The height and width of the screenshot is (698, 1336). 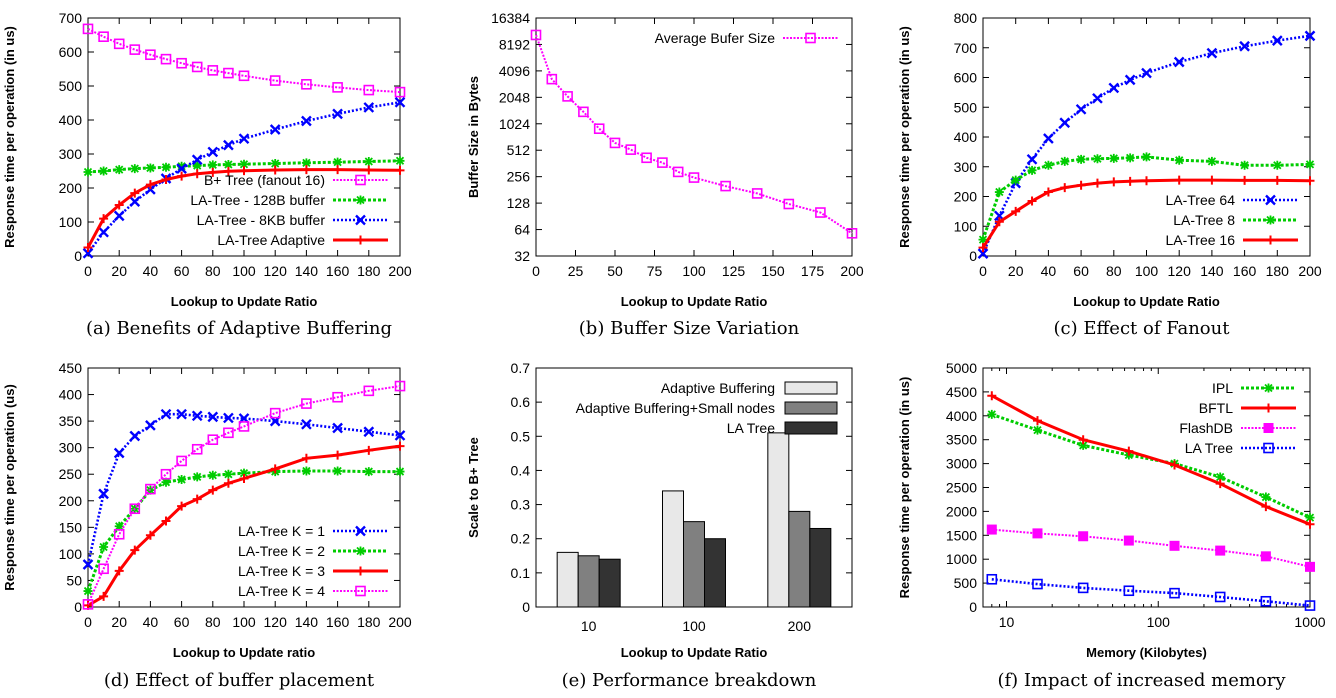 I want to click on y-tick-label: 0.3, so click(x=521, y=505).